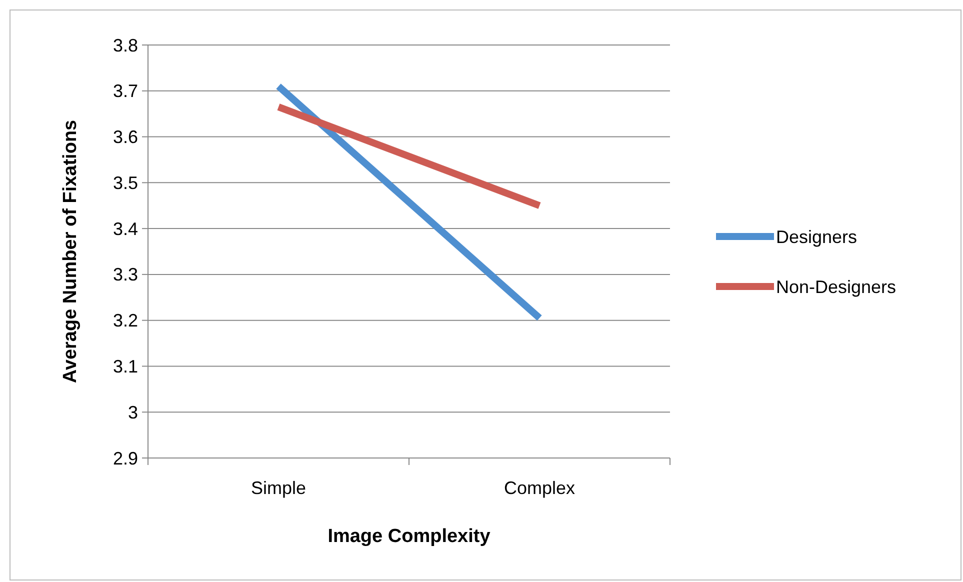 The width and height of the screenshot is (963, 582). What do you see at coordinates (133, 412) in the screenshot?
I see `y-tick-label: 3` at bounding box center [133, 412].